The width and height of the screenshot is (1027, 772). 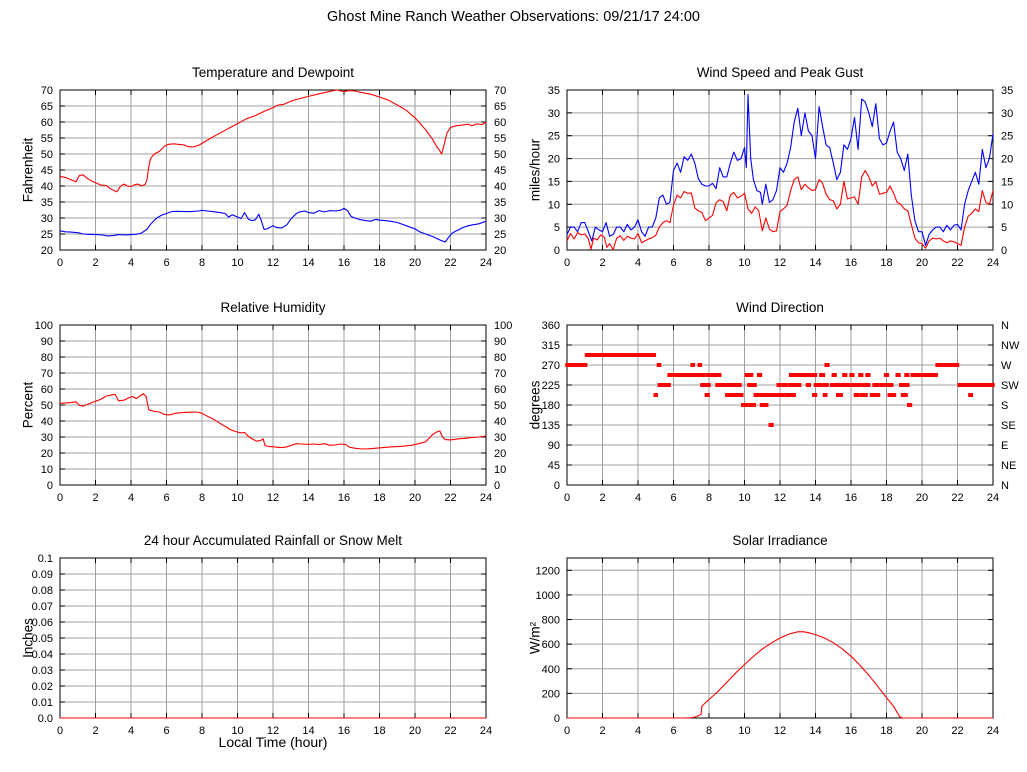 I want to click on svg-text: 200, so click(x=551, y=694).